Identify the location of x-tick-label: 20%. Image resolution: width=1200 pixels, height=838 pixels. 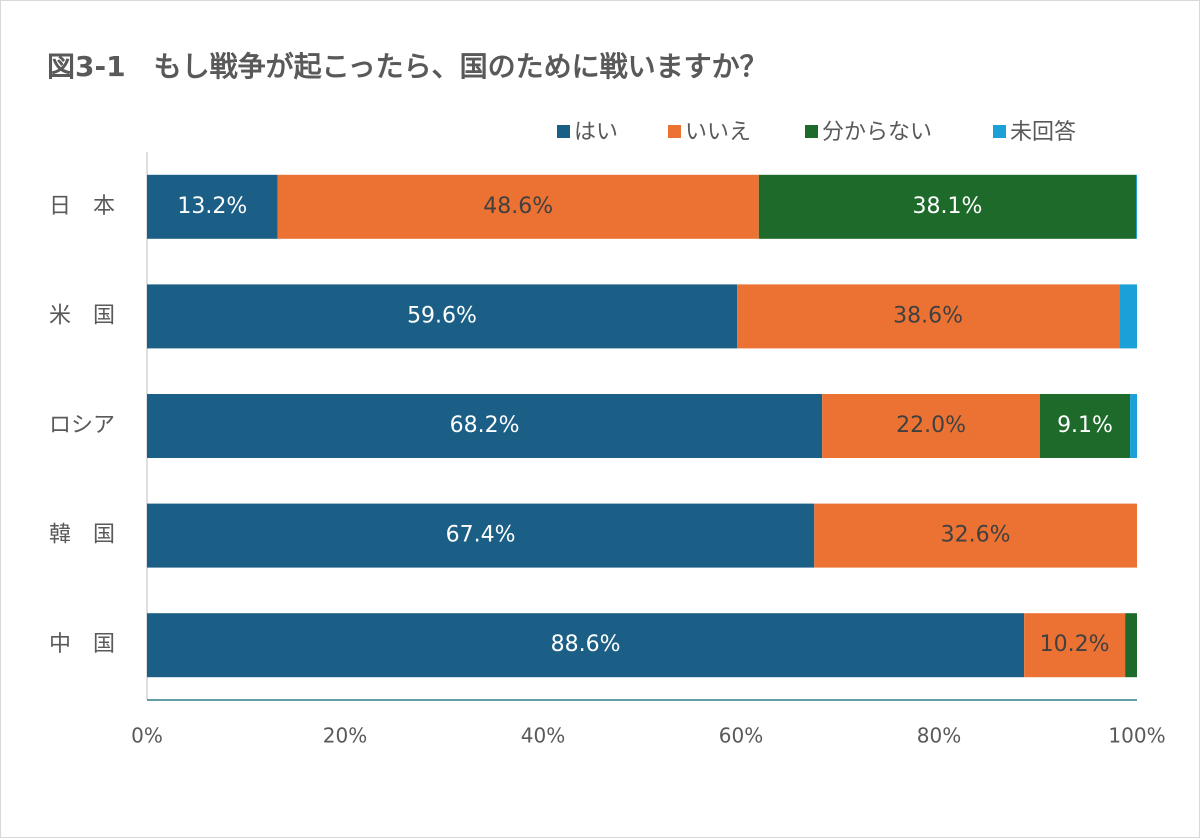
(345, 736).